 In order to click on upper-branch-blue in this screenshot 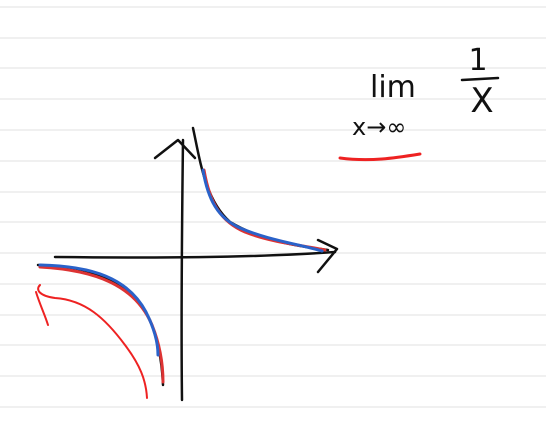, I will do `click(262, 210)`.